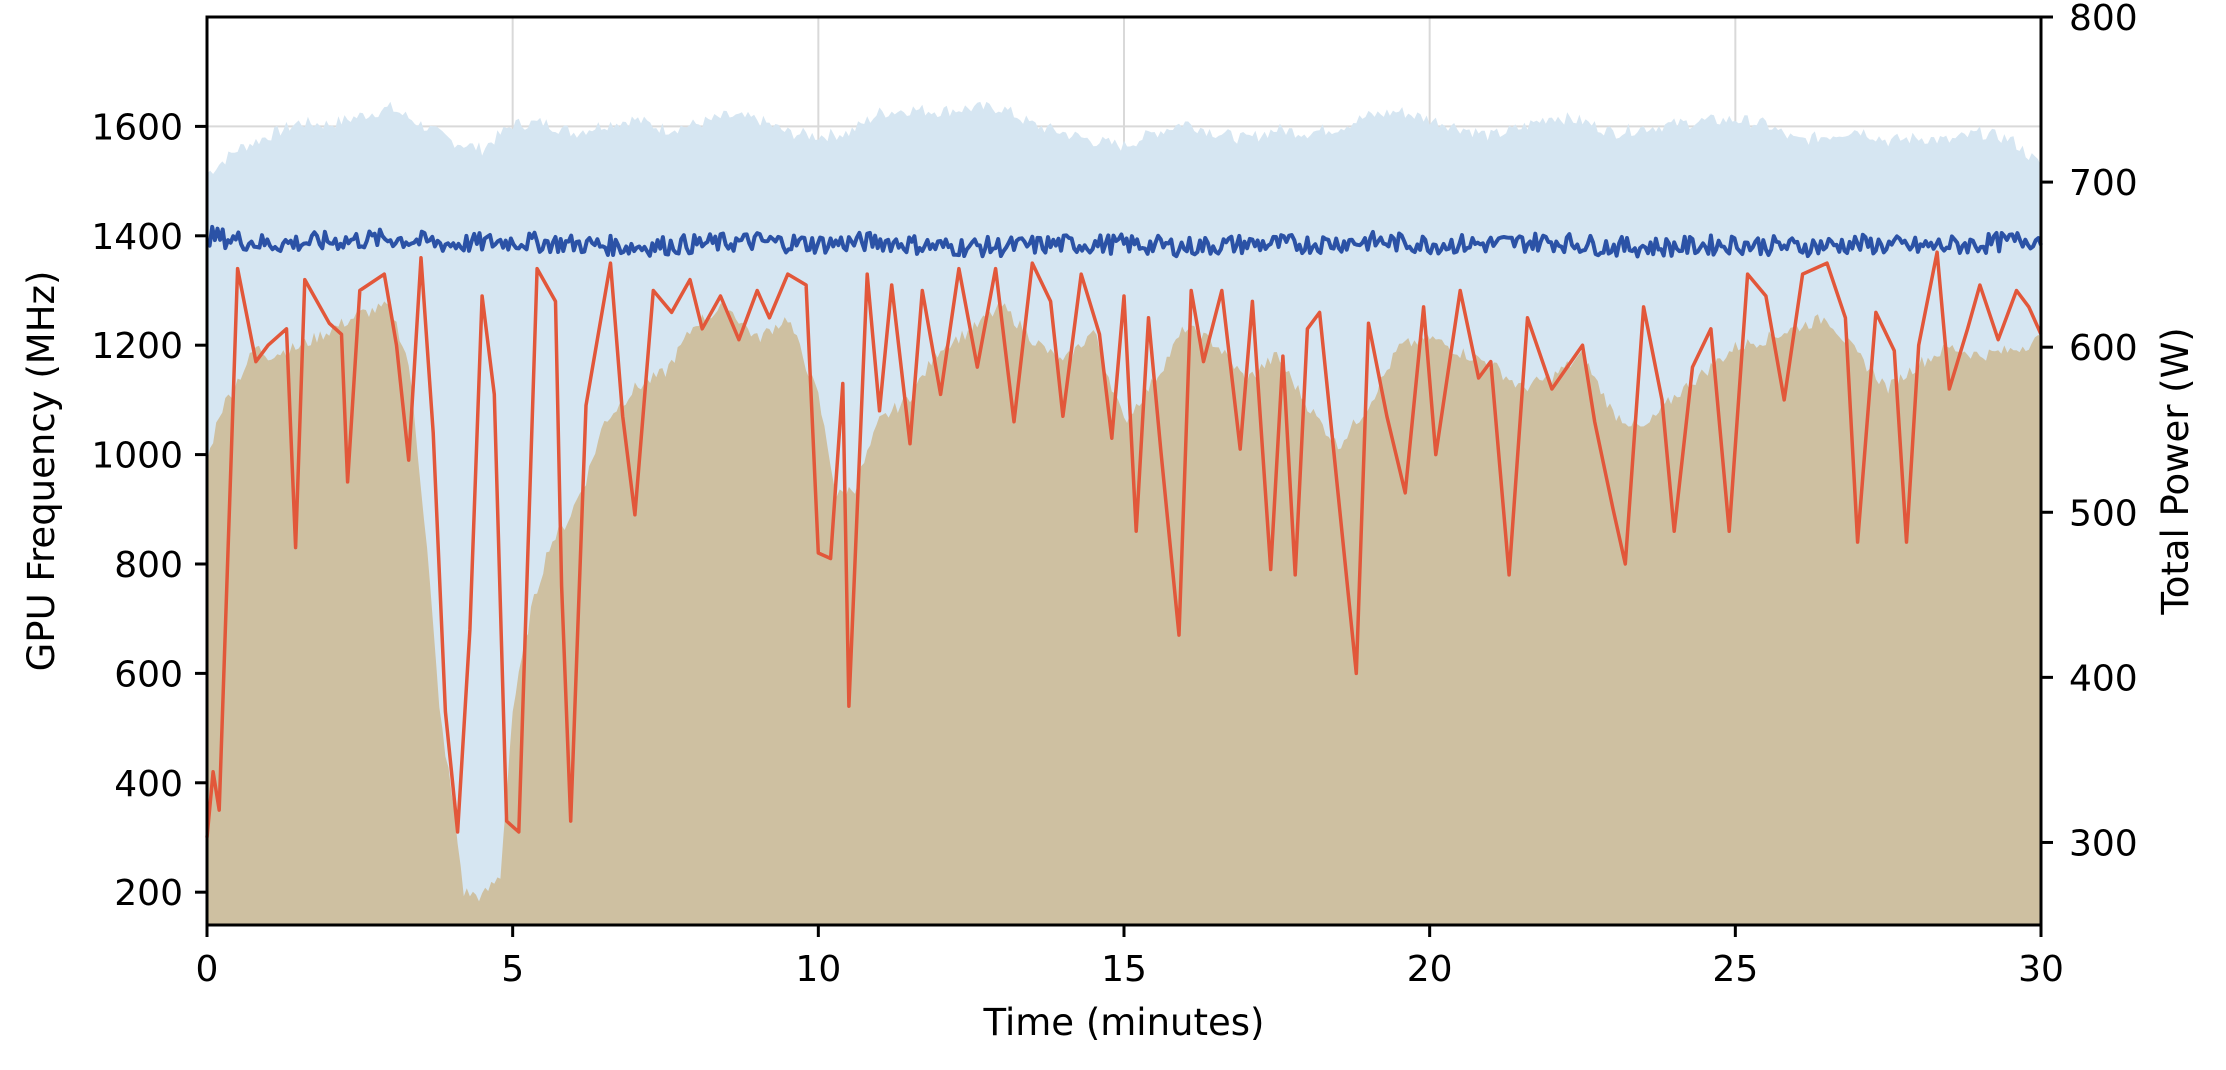 The height and width of the screenshot is (1070, 2226). What do you see at coordinates (2089, 432) in the screenshot?
I see `y-axis-right: 300 400 500 600 700 800` at bounding box center [2089, 432].